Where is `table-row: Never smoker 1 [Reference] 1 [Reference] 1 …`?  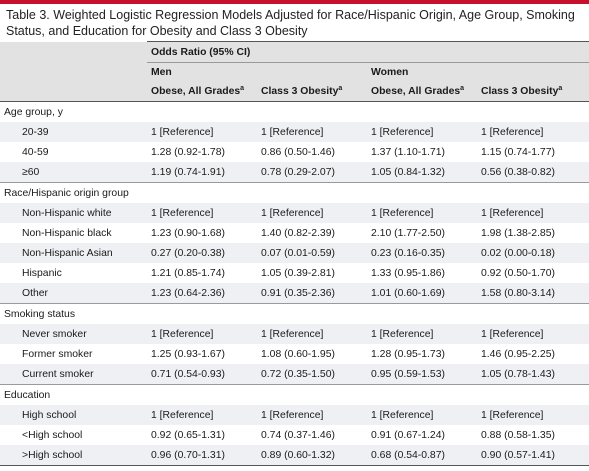
table-row: Never smoker 1 [Reference] 1 [Reference] 1 … is located at coordinates (294, 334).